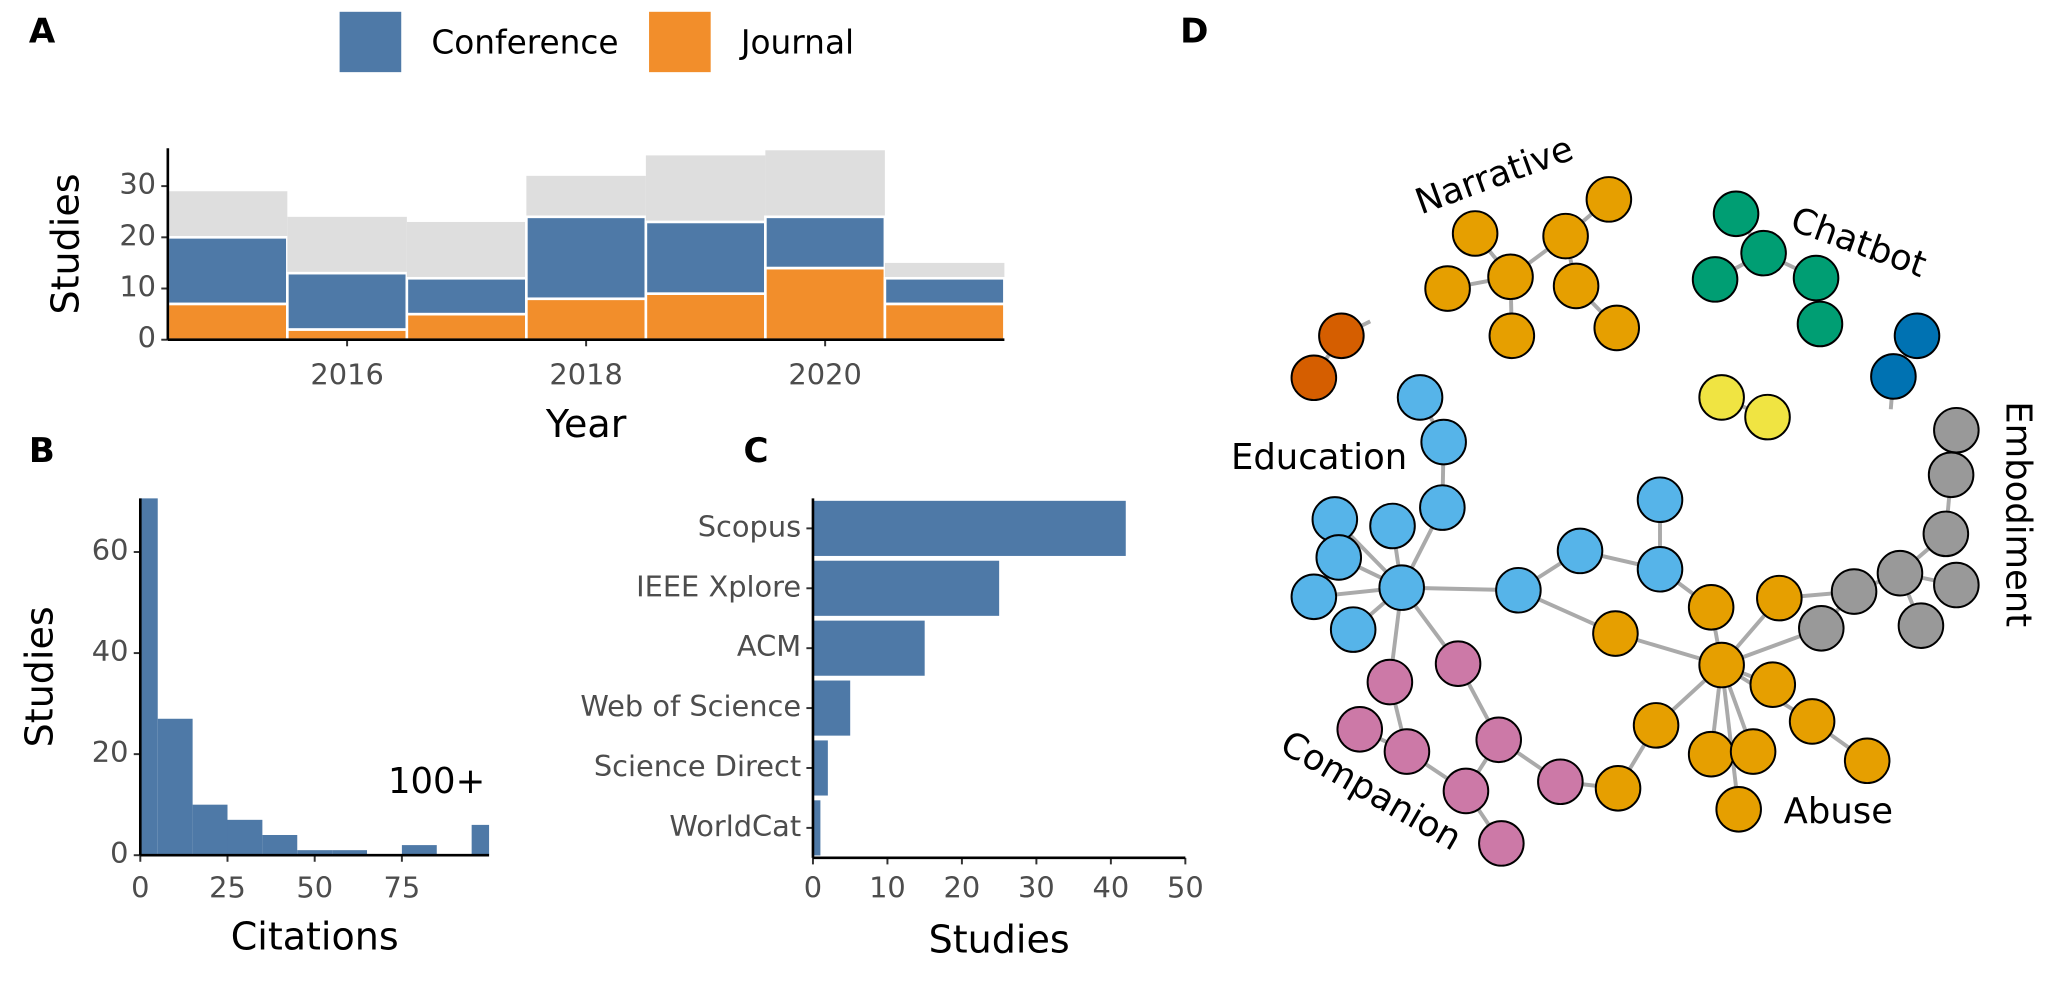 This screenshot has width=2056, height=989. I want to click on x-tick-label: 2016, so click(346, 374).